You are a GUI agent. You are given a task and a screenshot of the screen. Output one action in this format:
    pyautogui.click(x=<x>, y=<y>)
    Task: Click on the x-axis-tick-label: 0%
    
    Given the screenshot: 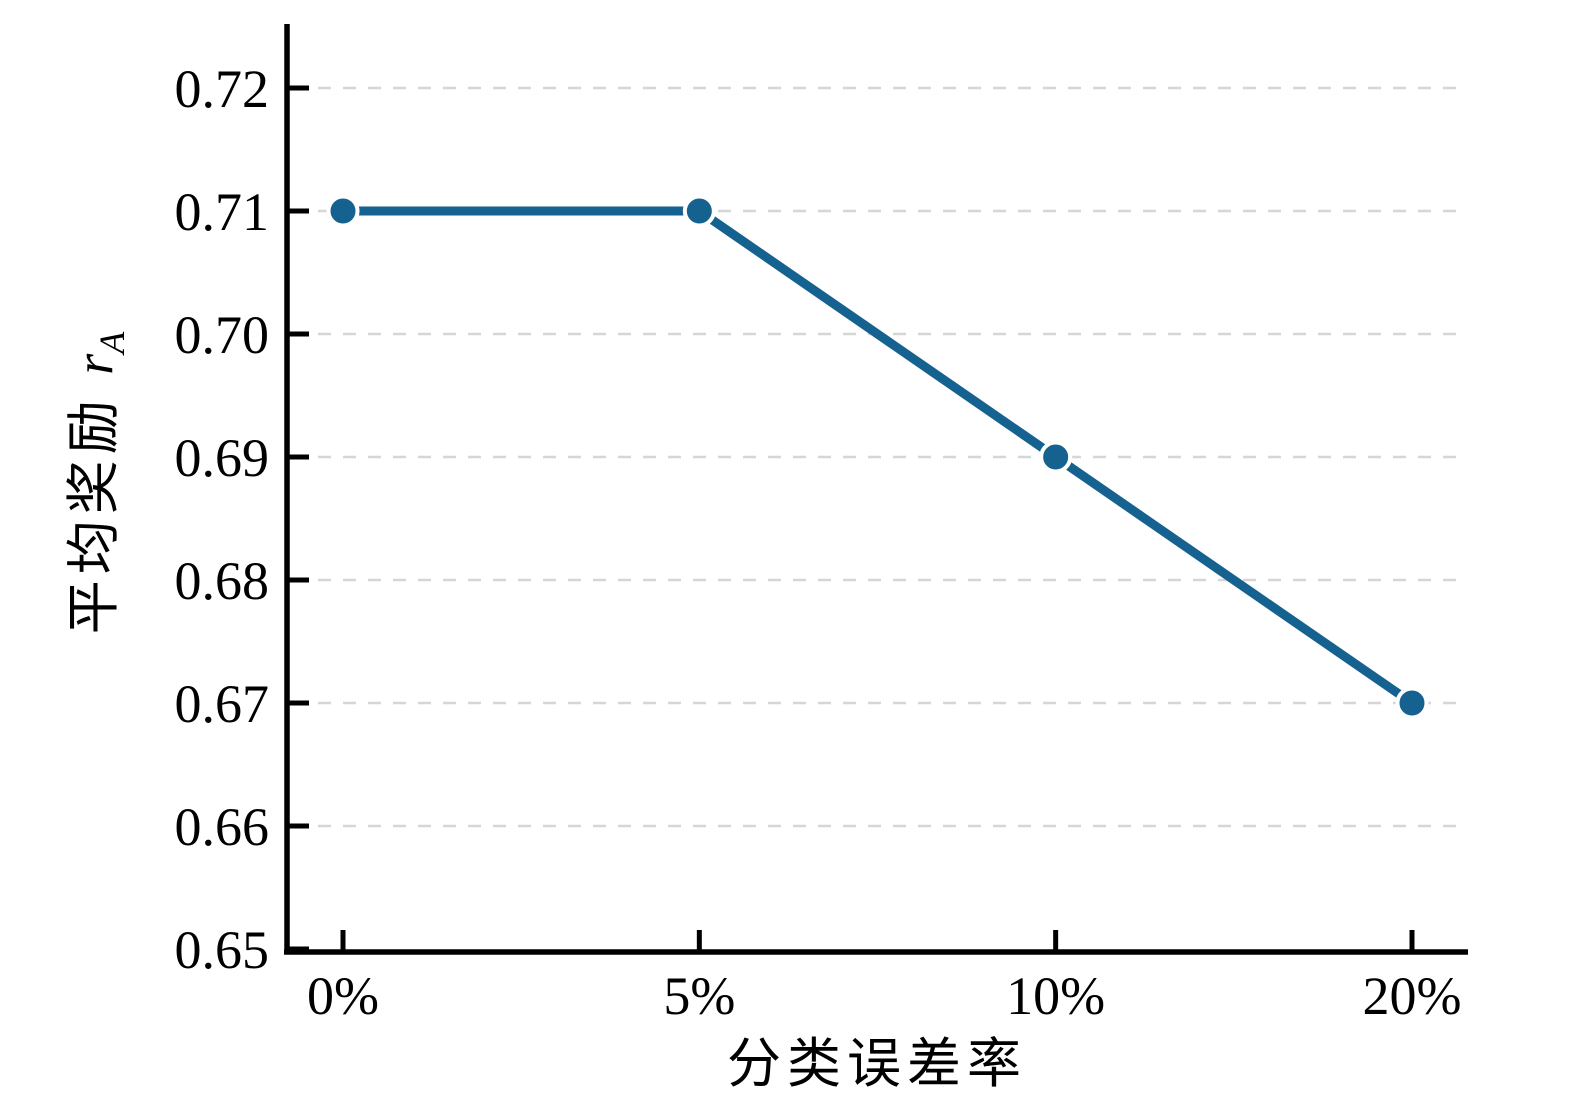 What is the action you would take?
    pyautogui.click(x=343, y=996)
    